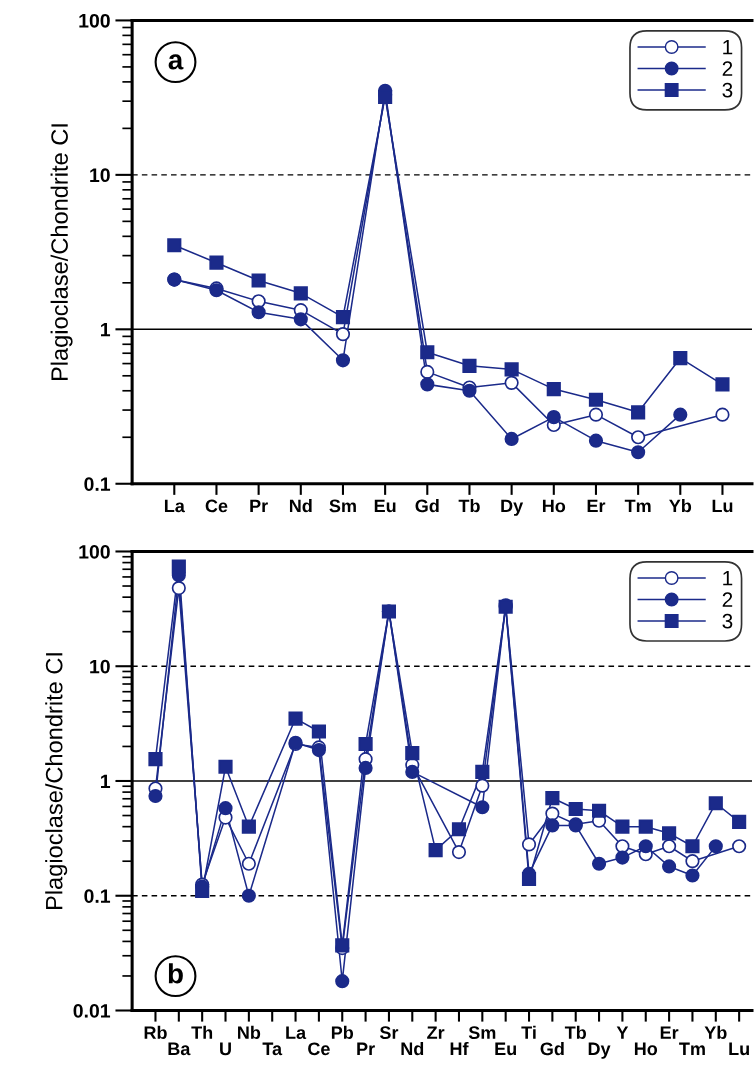 This screenshot has width=755, height=1075. I want to click on x-tick-label: Hf, so click(459, 1048).